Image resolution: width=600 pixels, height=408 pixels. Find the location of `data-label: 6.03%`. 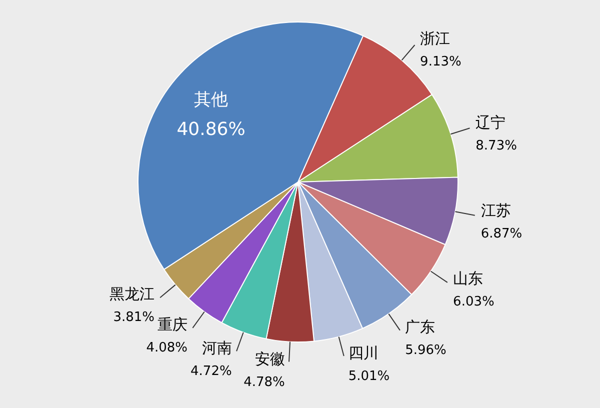

data-label: 6.03% is located at coordinates (473, 302).